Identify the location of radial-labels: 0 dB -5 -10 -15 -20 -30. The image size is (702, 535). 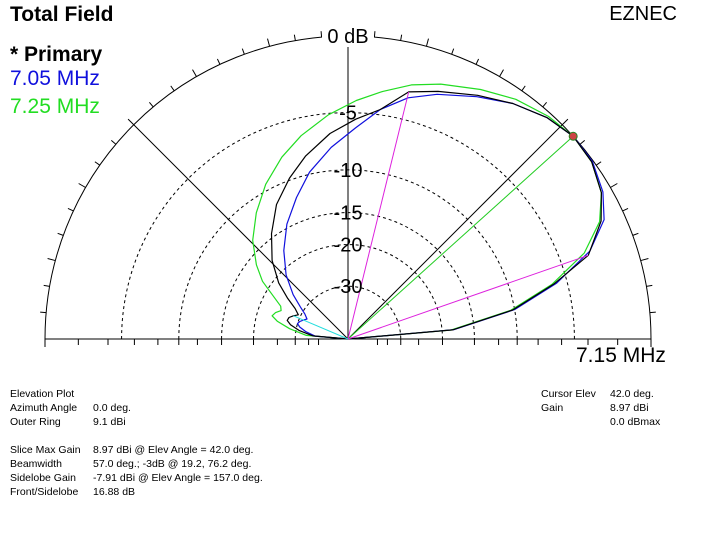
(348, 161).